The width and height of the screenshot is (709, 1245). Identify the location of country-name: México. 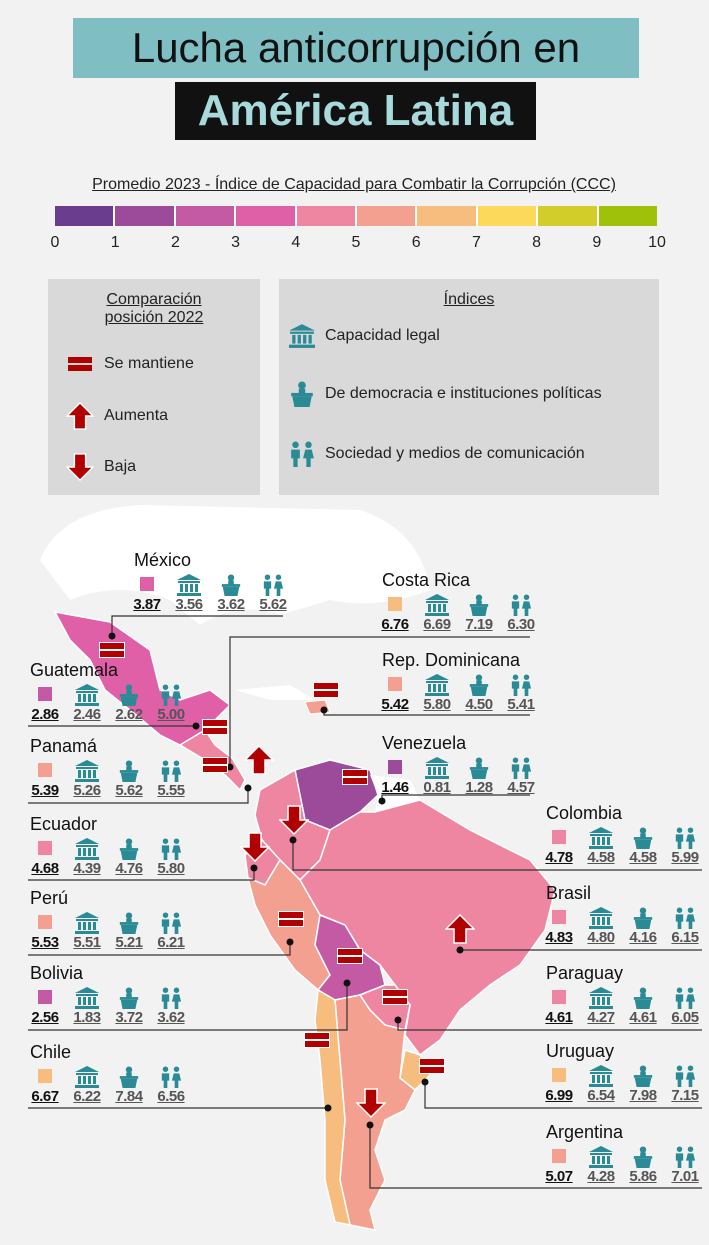
(163, 560).